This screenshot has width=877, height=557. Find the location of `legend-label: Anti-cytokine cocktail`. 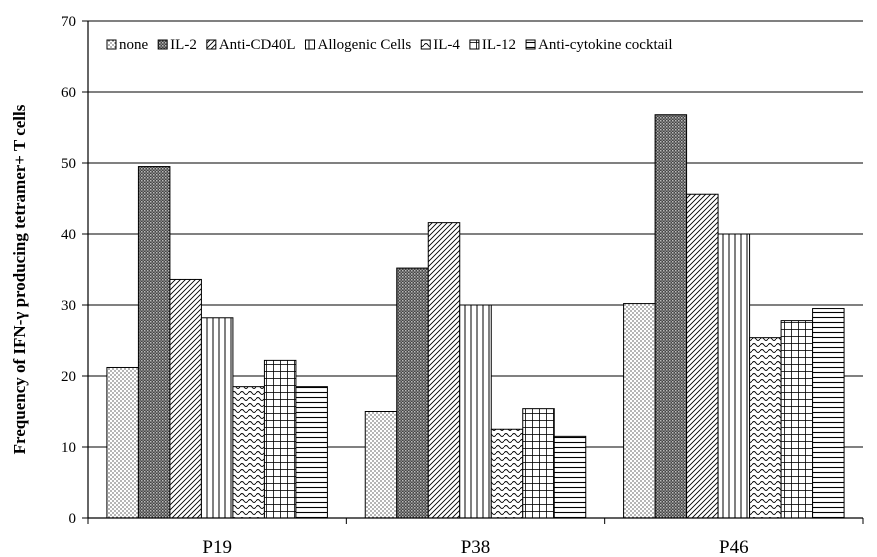

legend-label: Anti-cytokine cocktail is located at coordinates (605, 45).